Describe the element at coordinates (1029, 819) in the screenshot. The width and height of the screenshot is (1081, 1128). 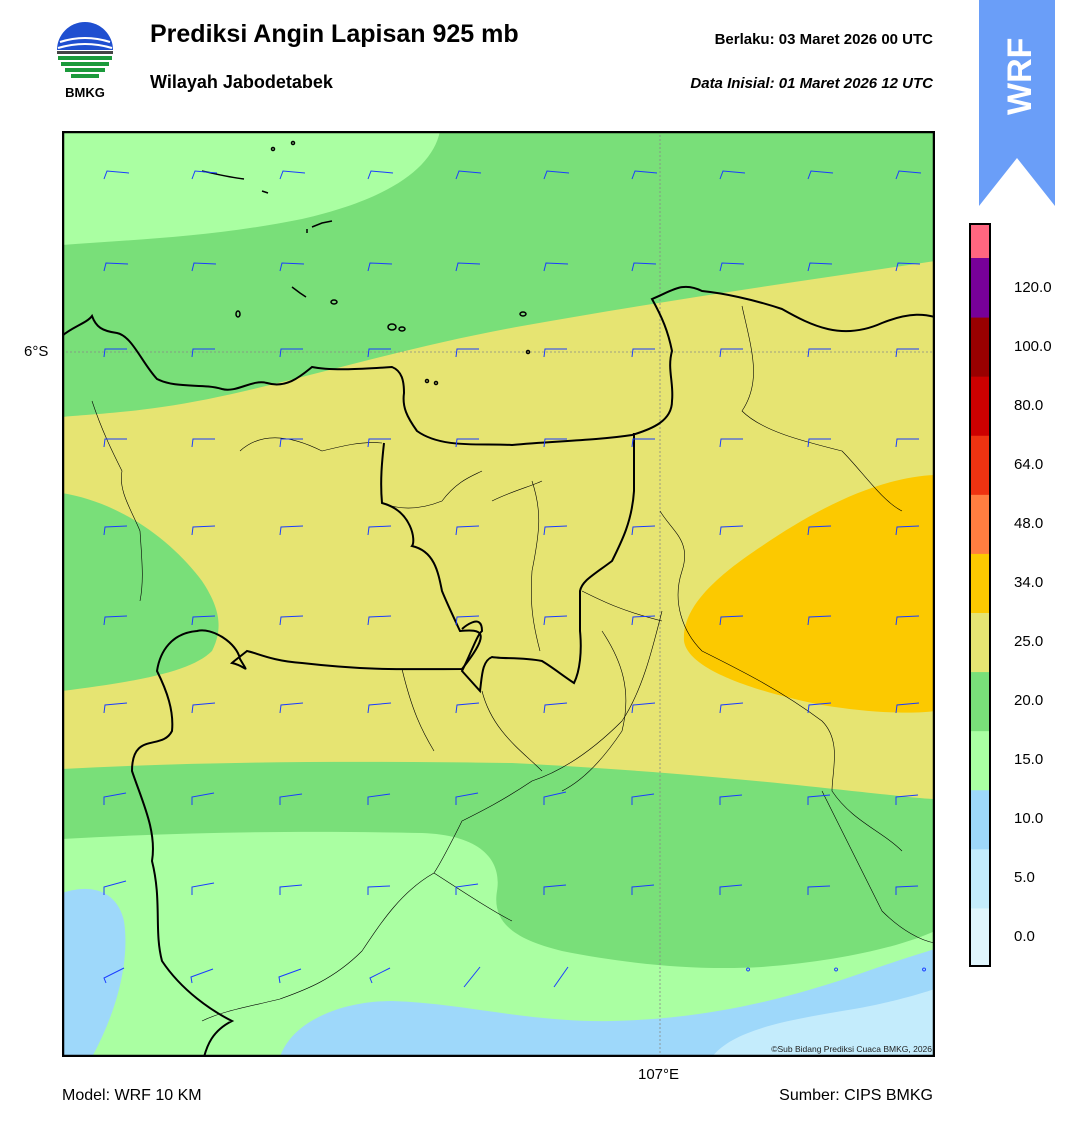
I see `colorbar-label: 10.0` at that location.